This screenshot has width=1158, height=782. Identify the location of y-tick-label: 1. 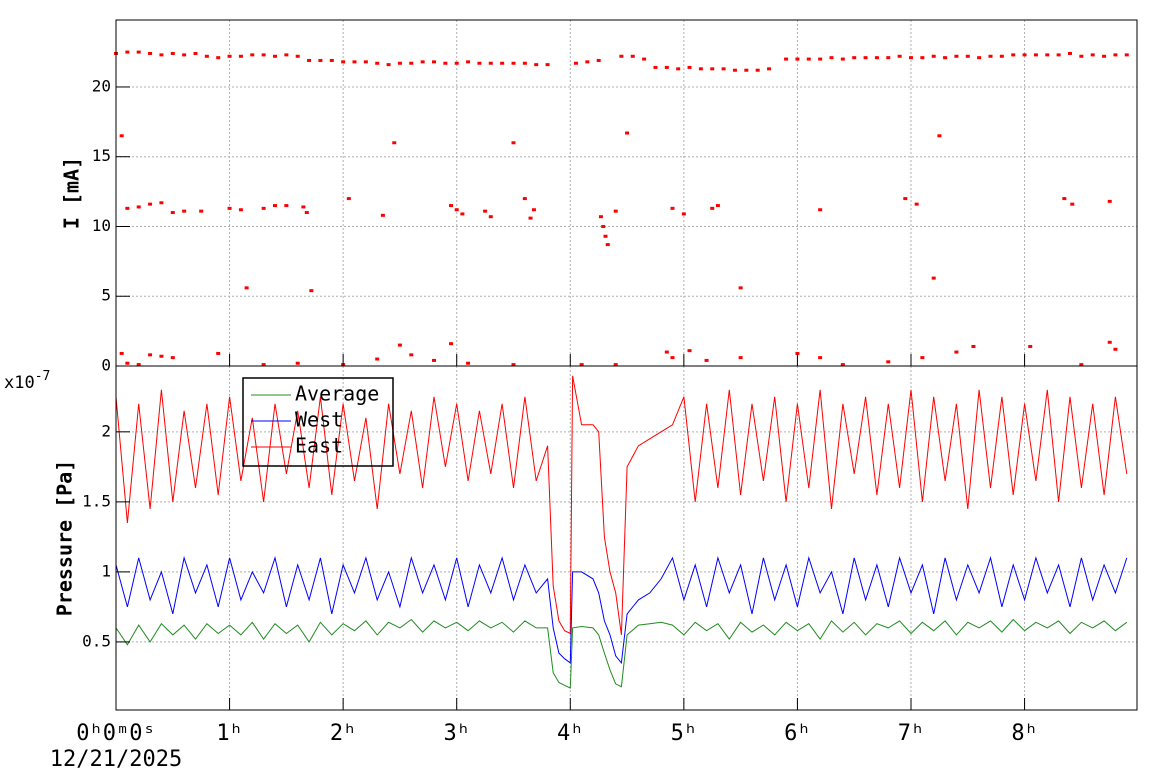
(106, 570).